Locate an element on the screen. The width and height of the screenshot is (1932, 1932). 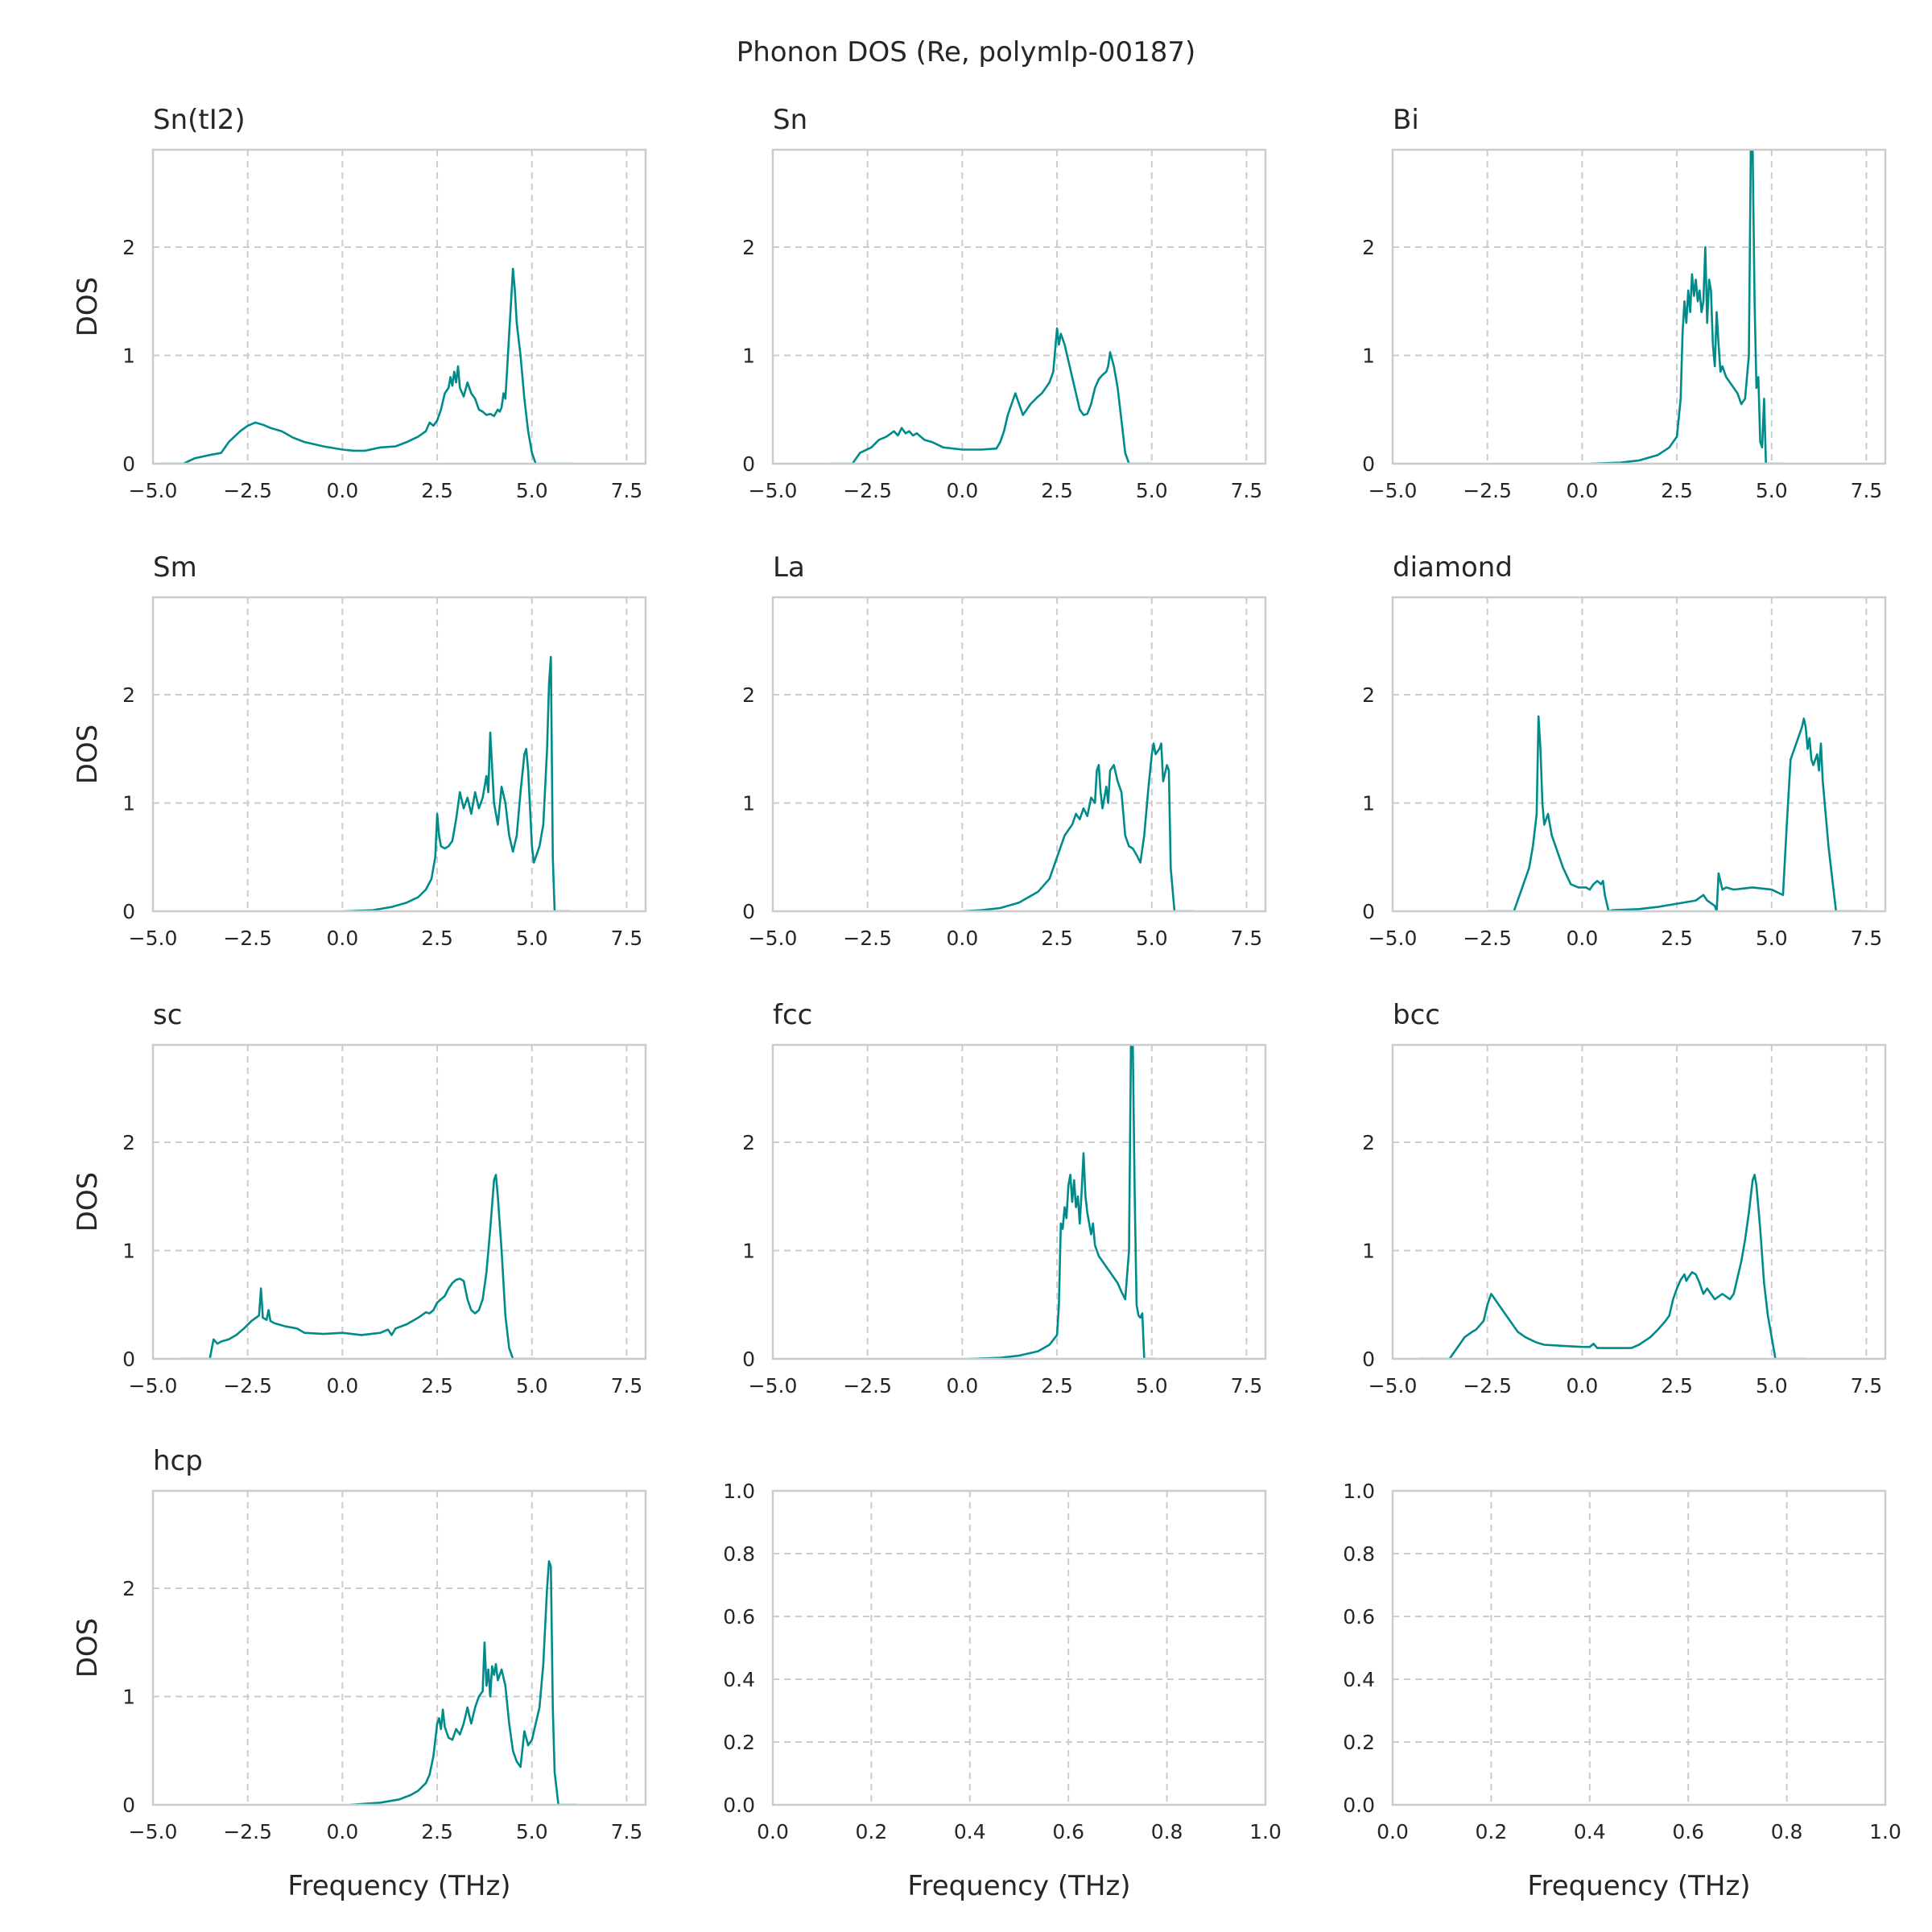
x-tick-label: 1.0 is located at coordinates (1265, 1831).